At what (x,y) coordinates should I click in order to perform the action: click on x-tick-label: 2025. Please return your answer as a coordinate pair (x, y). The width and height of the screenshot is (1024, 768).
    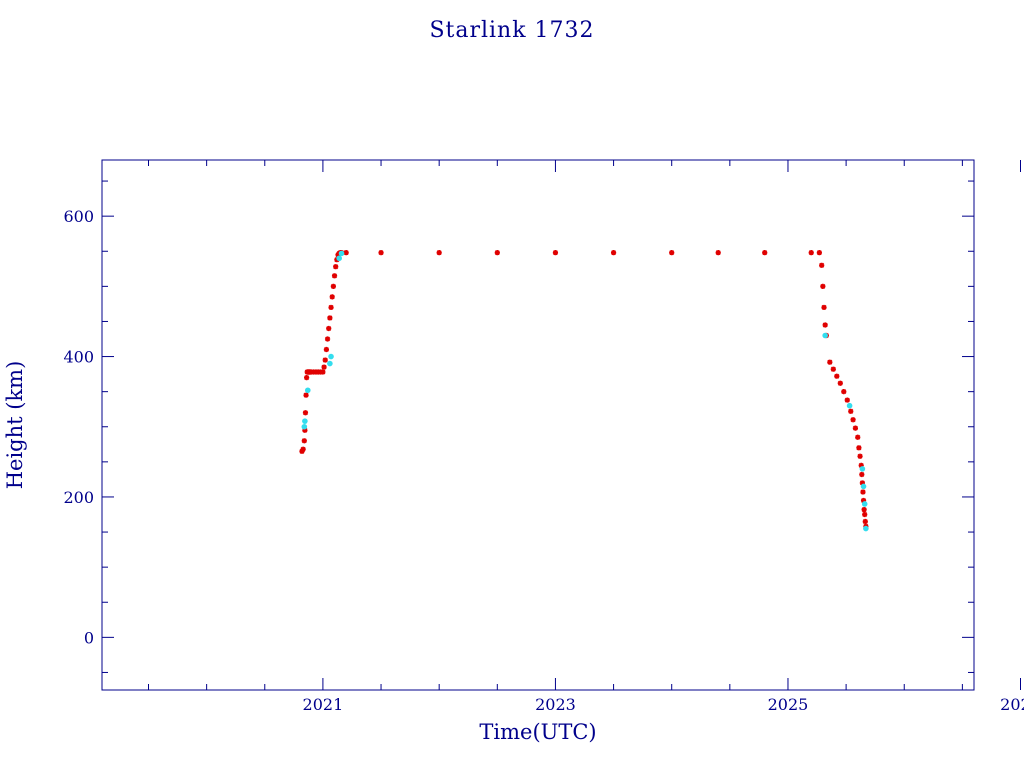
    Looking at the image, I should click on (788, 704).